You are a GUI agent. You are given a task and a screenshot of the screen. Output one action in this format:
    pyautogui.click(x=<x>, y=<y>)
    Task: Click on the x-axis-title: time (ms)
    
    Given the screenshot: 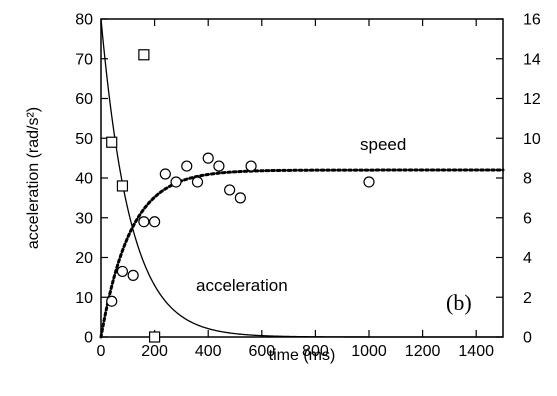 What is the action you would take?
    pyautogui.click(x=302, y=355)
    